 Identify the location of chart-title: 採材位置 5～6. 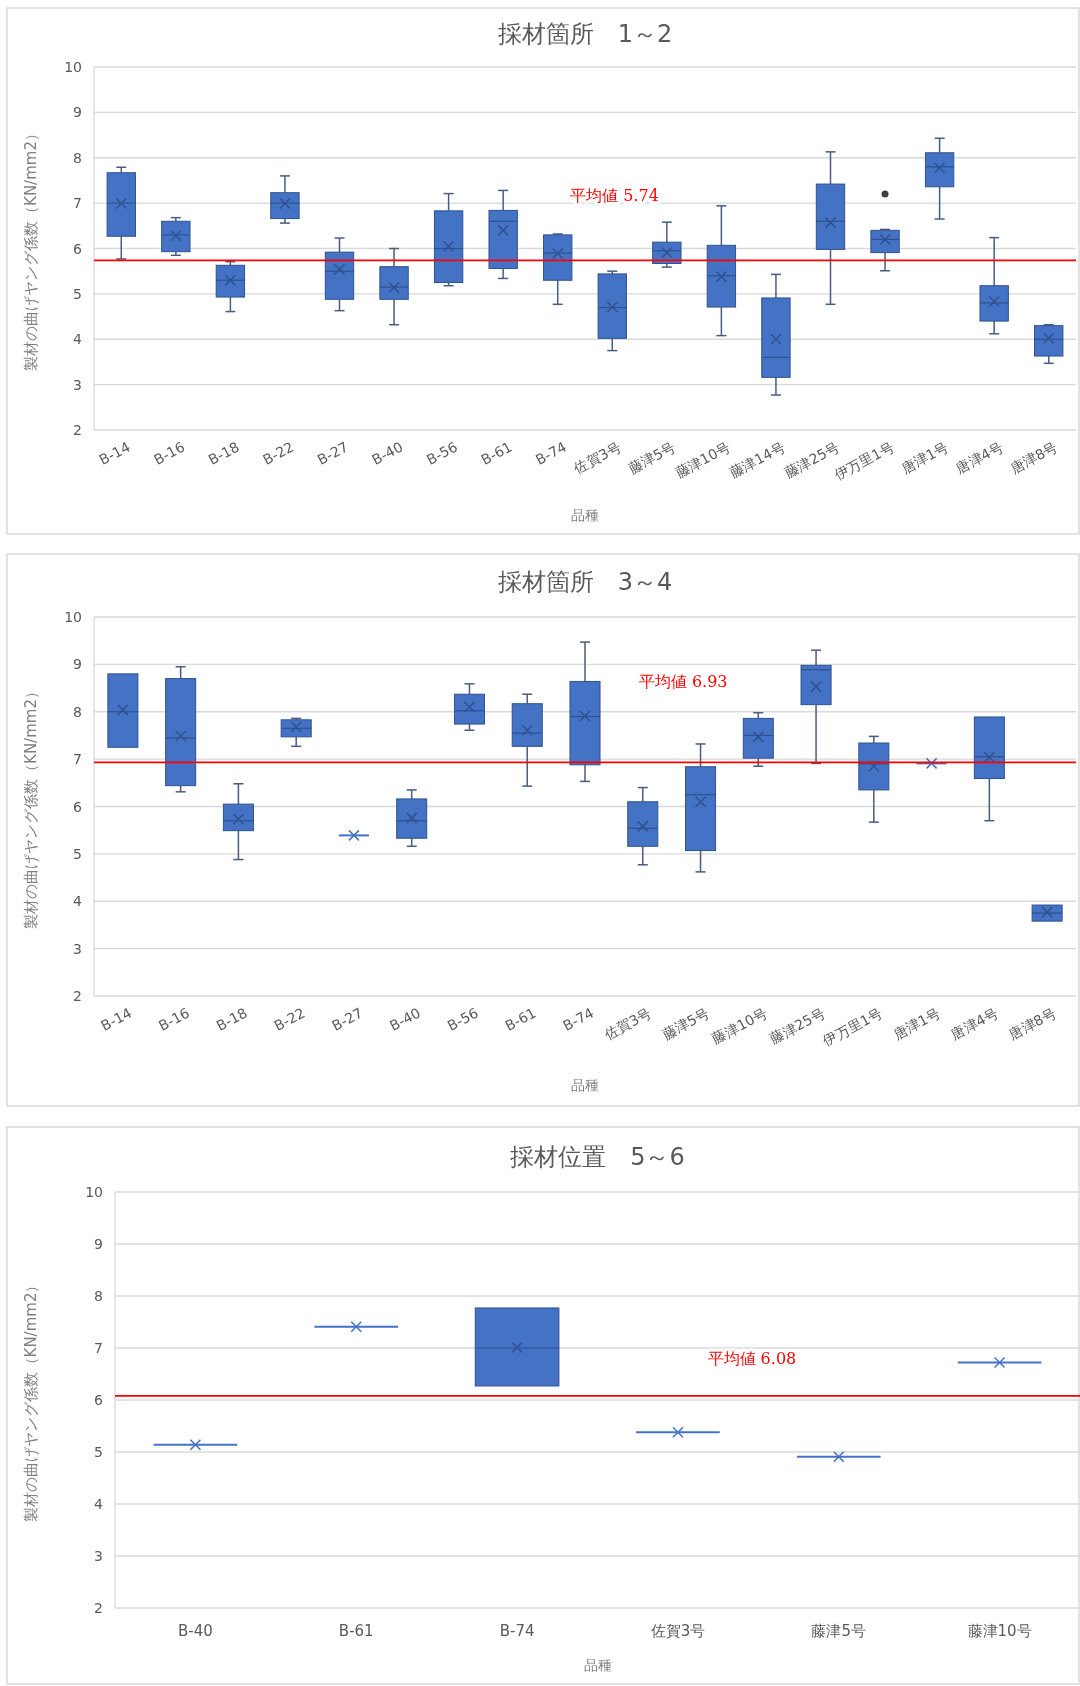
(597, 1157).